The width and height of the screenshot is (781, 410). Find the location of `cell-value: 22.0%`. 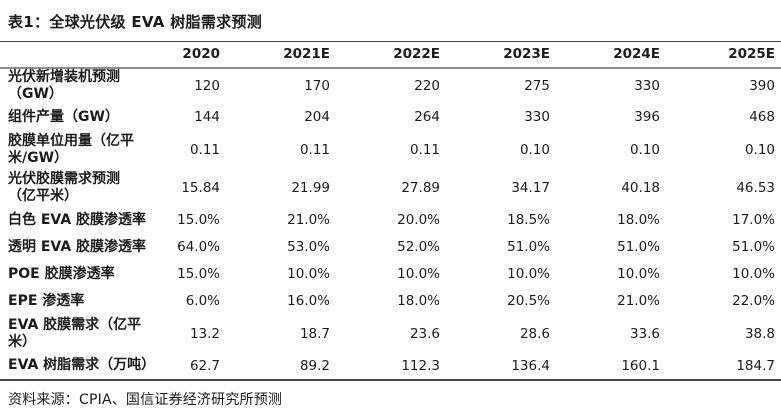

cell-value: 22.0% is located at coordinates (753, 301).